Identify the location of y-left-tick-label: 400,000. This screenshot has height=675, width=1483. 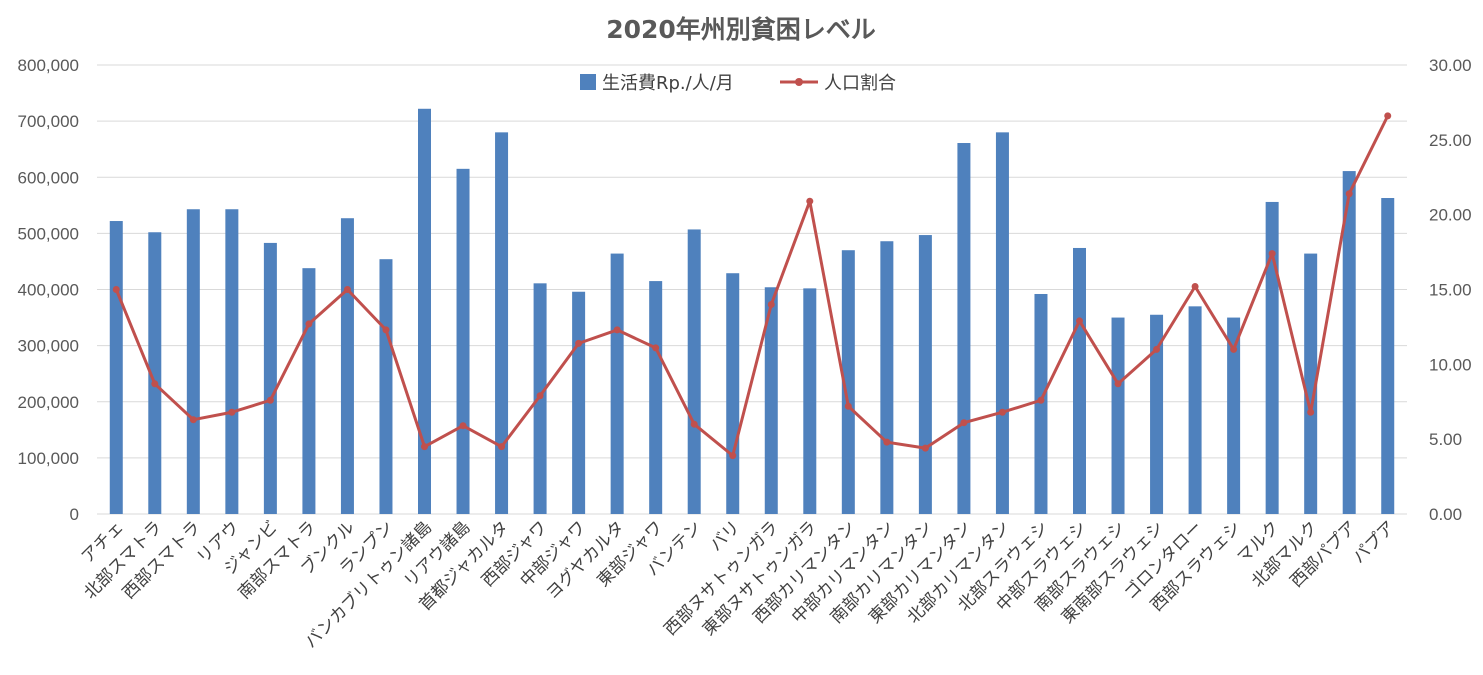
(48, 290).